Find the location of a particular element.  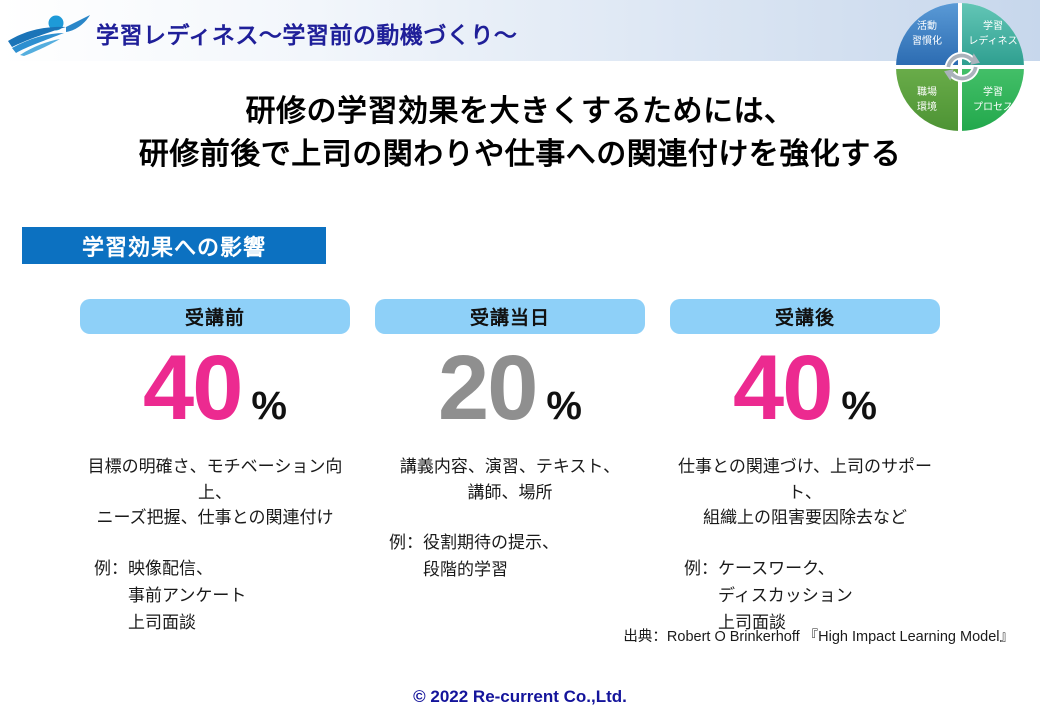

example-lines: 映像配信、 事前アンケート 上司面談 is located at coordinates (187, 595).